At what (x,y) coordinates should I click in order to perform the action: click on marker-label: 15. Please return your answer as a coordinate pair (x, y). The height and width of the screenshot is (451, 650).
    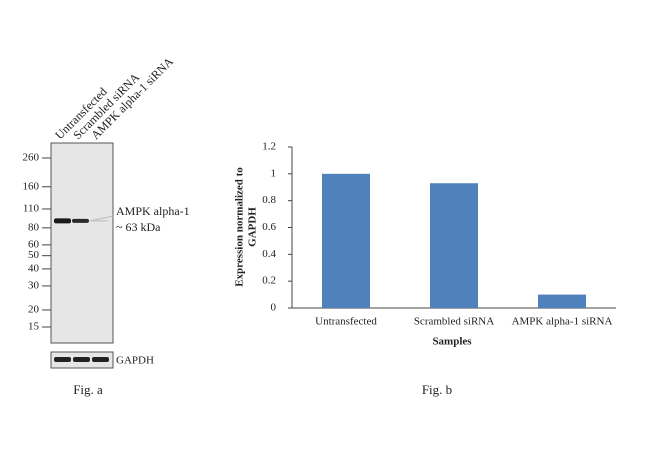
    Looking at the image, I should click on (34, 327).